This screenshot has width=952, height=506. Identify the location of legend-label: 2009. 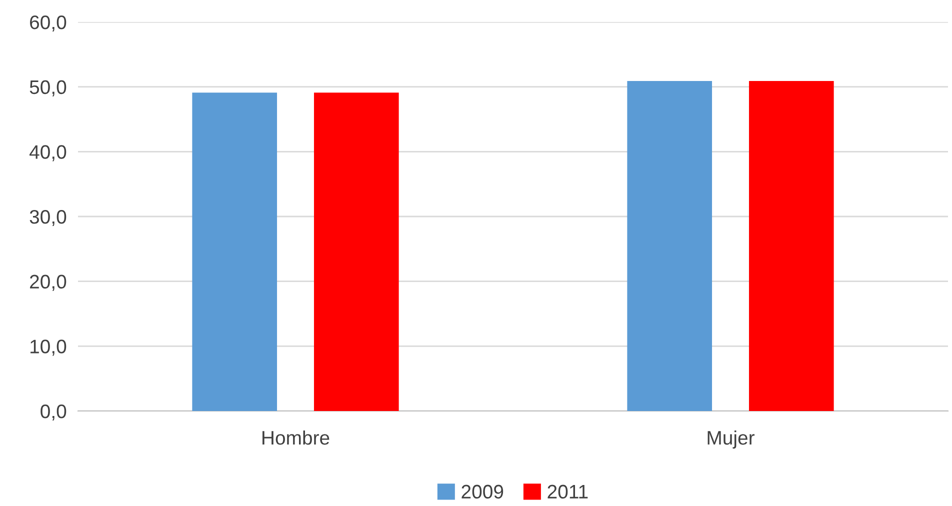
(483, 491).